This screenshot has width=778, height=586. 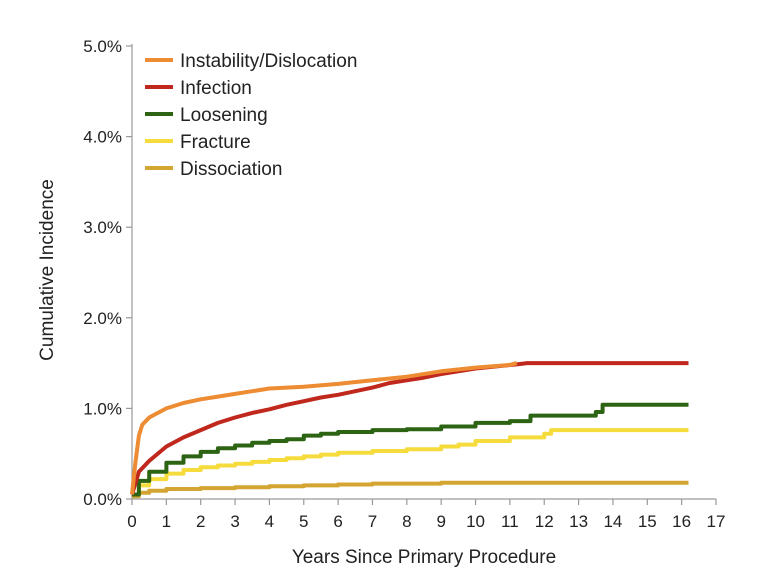 I want to click on y-tick-label: 0.0%, so click(x=102, y=499).